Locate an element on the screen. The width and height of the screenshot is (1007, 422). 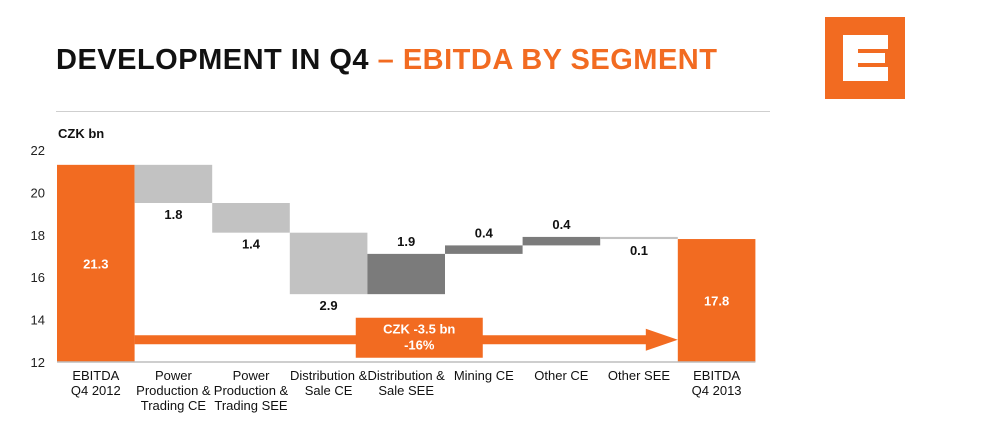
y-tick-label: 14 is located at coordinates (38, 320).